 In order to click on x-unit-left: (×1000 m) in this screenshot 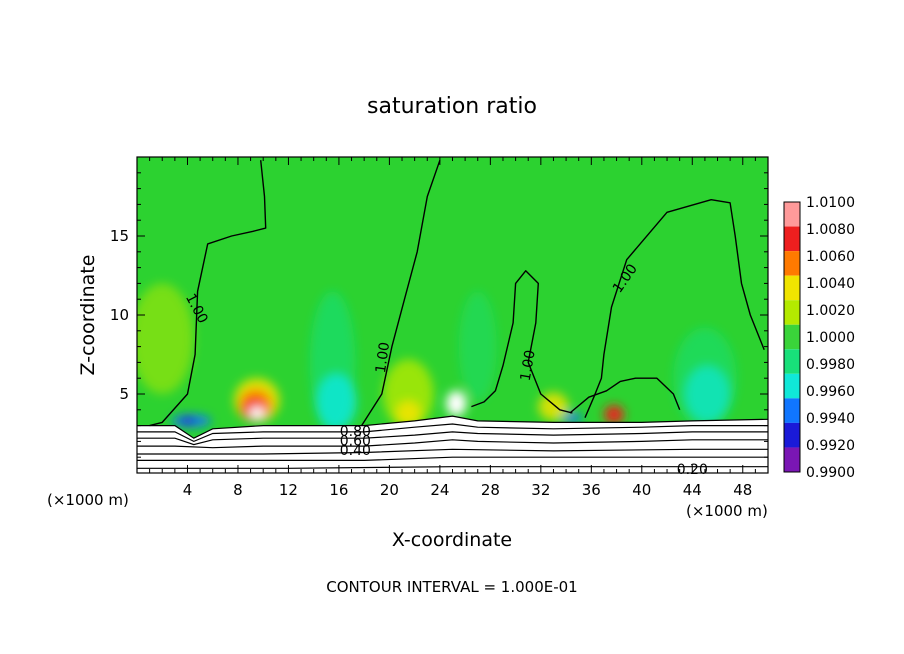, I will do `click(88, 500)`.